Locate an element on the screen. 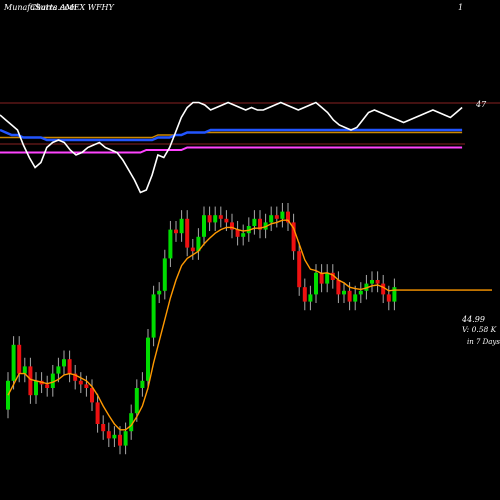  site-title: MunafaSutra.com is located at coordinates (40, 7).